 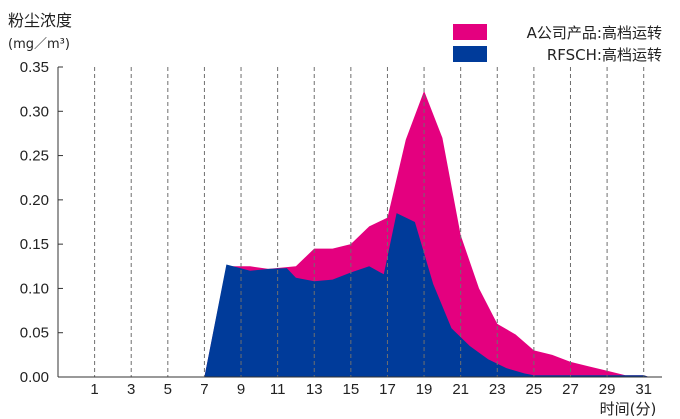 I want to click on legend: A公司产品:高档运转 RFSCH:高档运转, so click(x=557, y=44).